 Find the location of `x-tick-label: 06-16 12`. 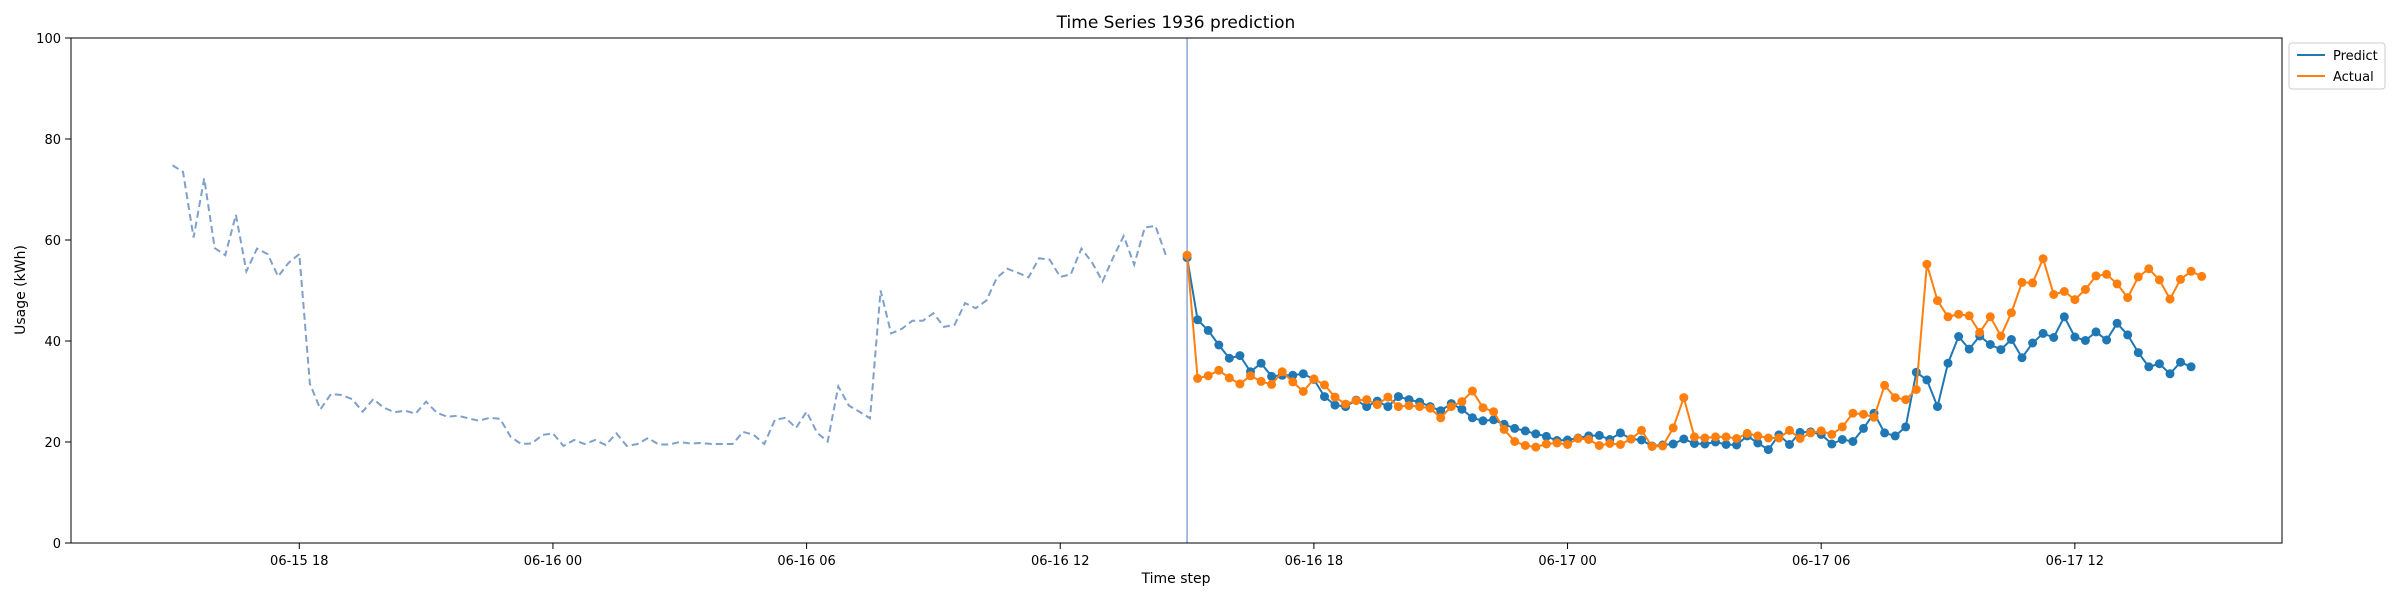

x-tick-label: 06-16 12 is located at coordinates (1060, 561).